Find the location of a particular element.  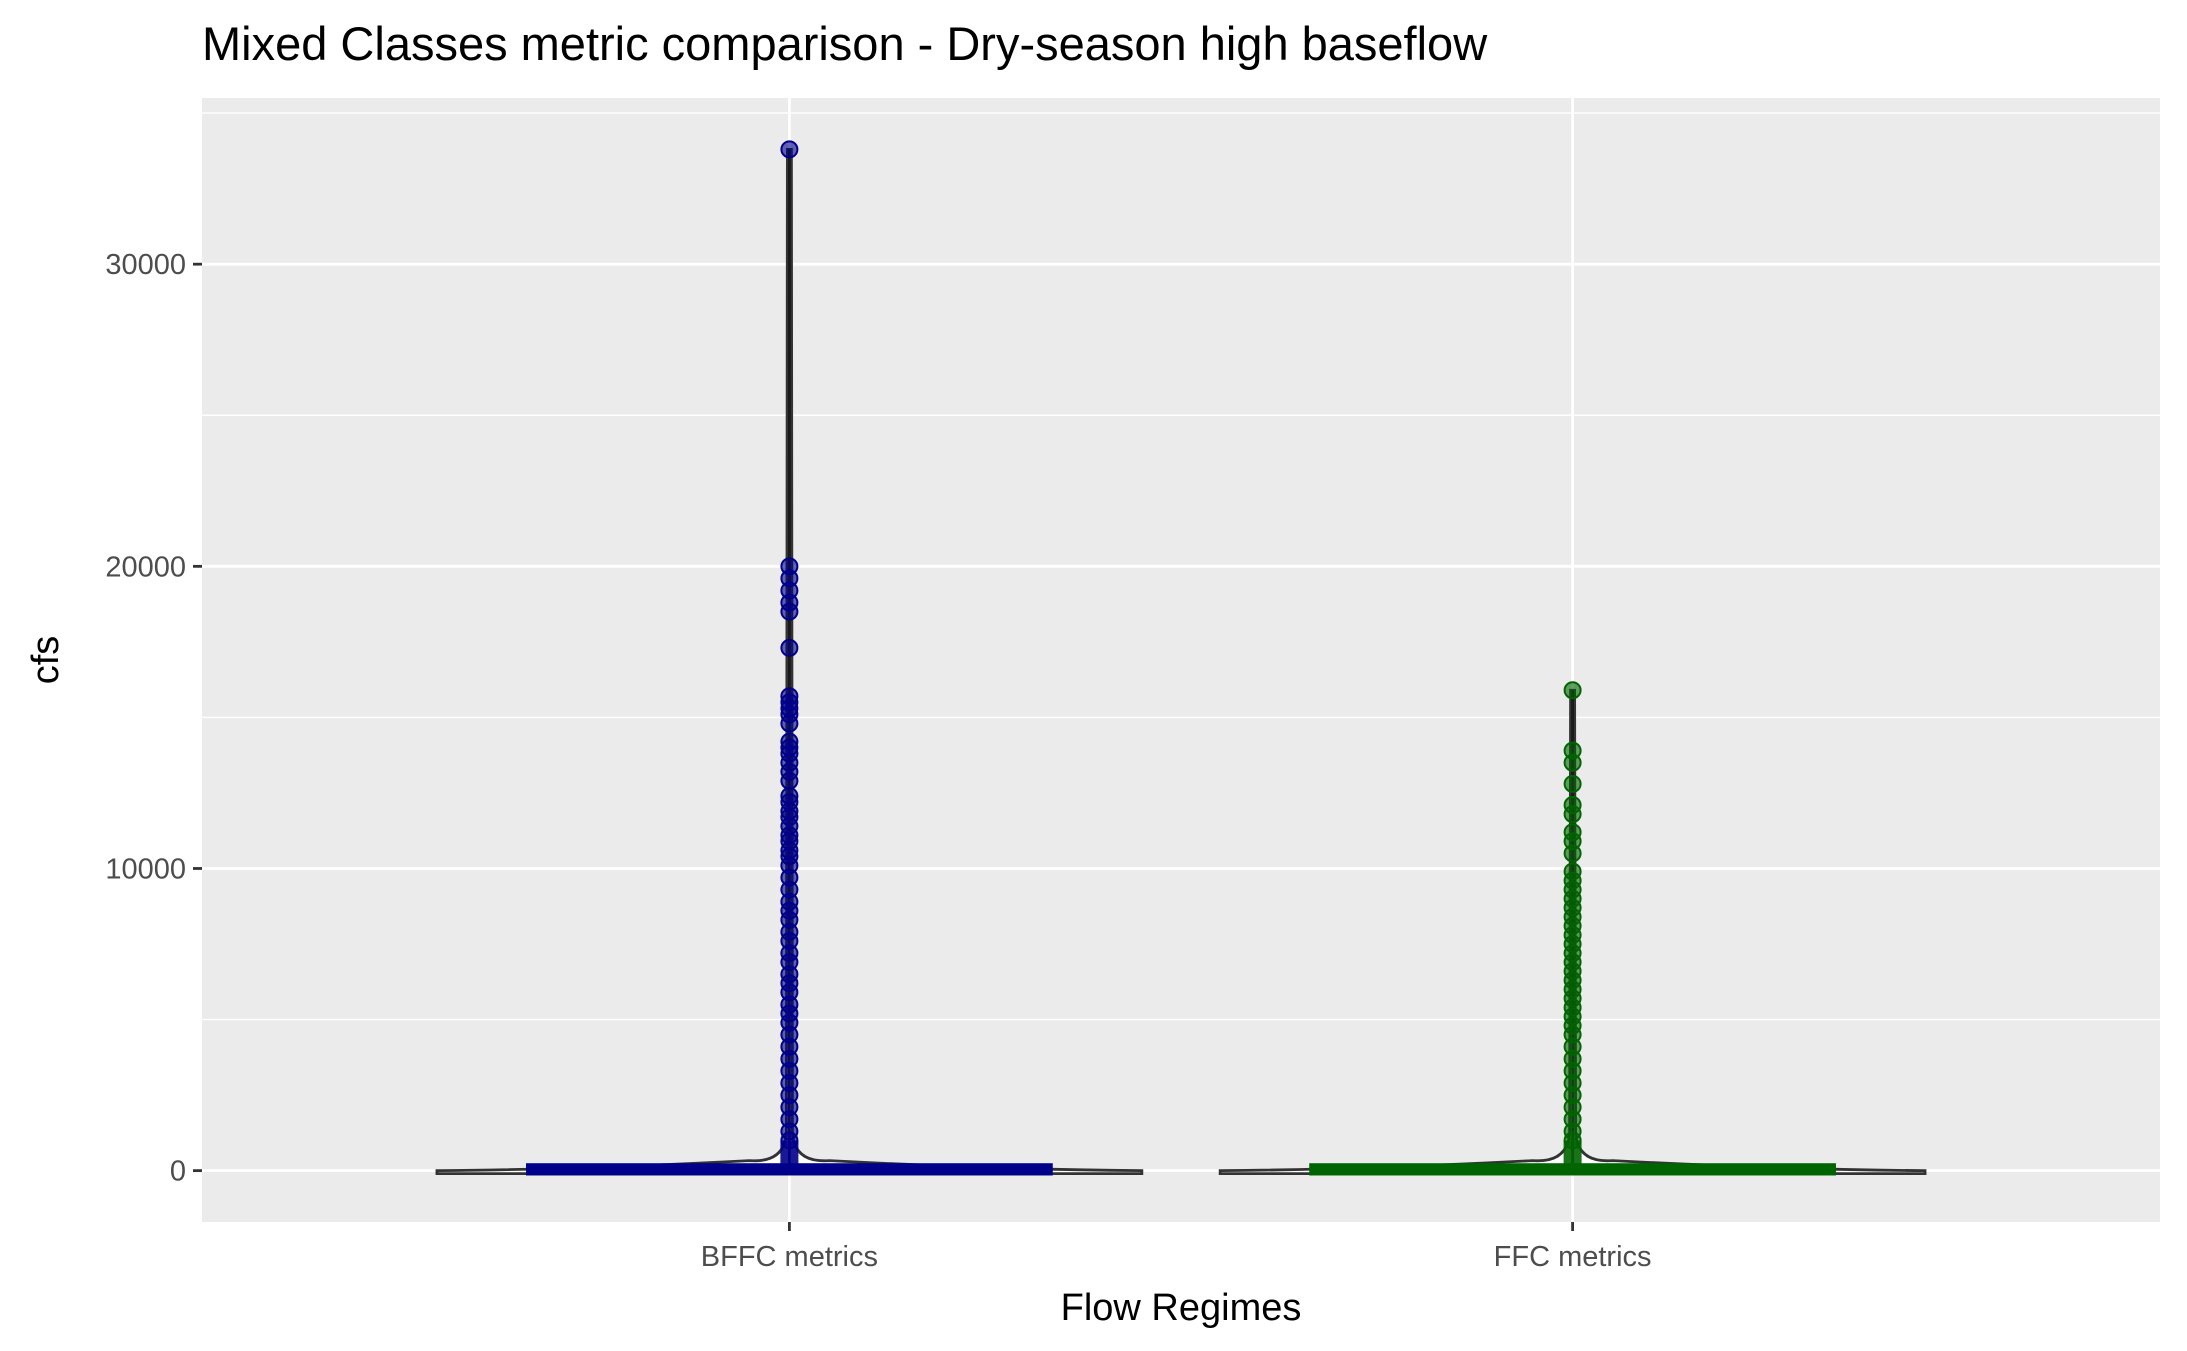

x-tick-label: BFFC metrics is located at coordinates (789, 1257).